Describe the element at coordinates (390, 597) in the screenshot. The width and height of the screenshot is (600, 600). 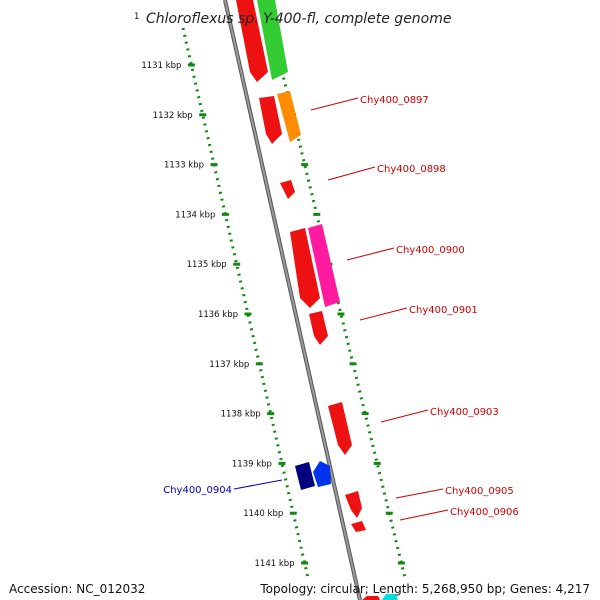
I see `gene-cyan-bottom` at that location.